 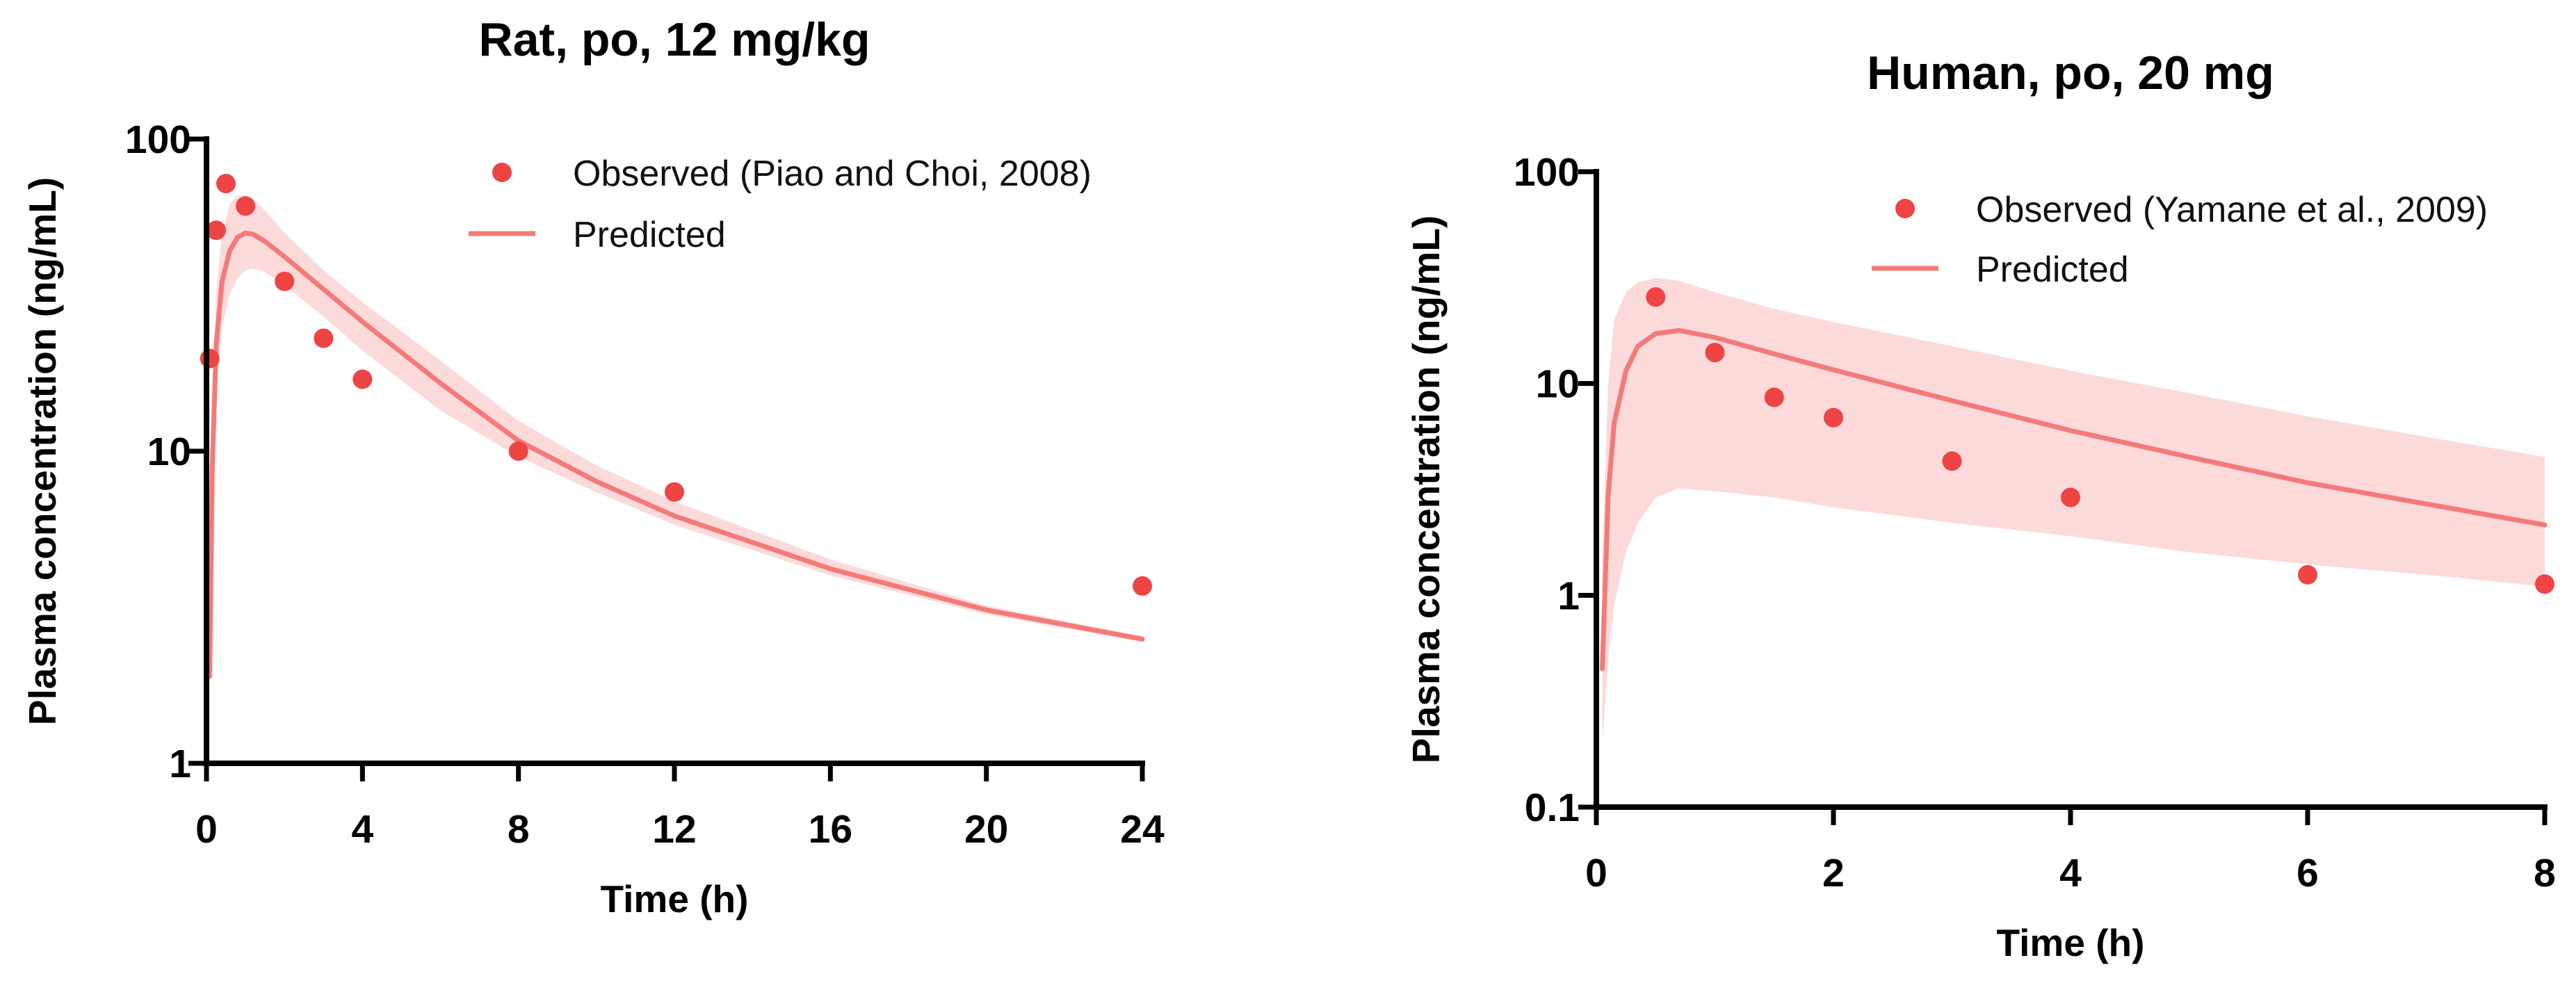 What do you see at coordinates (674, 39) in the screenshot?
I see `chart-title: Rat, po, 12 mg/kg` at bounding box center [674, 39].